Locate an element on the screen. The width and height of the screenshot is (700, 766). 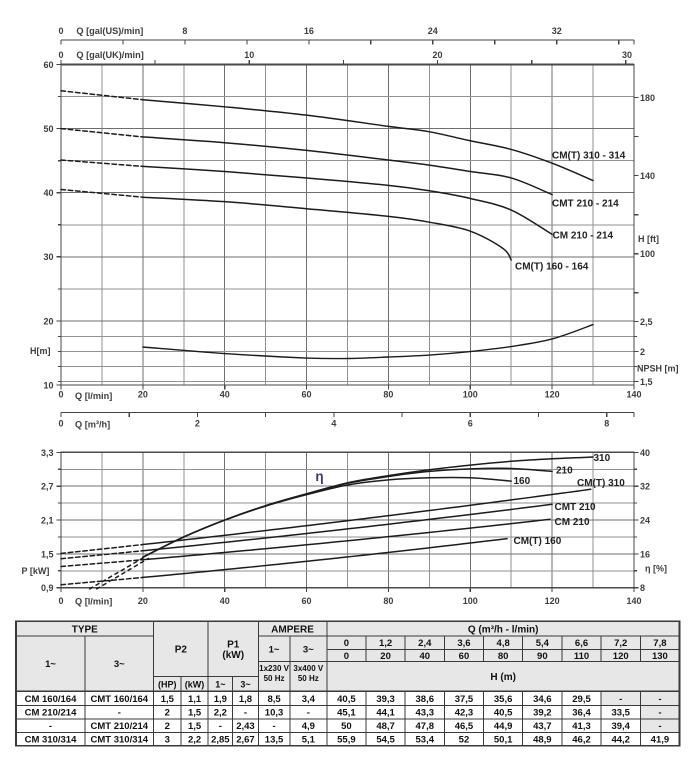
svg-text: CMT 310/314 is located at coordinates (120, 740).